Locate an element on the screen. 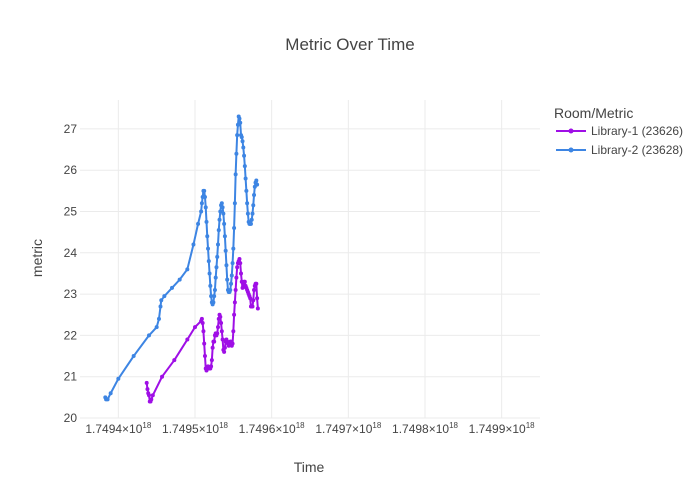 This screenshot has height=500, width=700. x-tick-label: 1.7499×10¹⁸ is located at coordinates (502, 428).